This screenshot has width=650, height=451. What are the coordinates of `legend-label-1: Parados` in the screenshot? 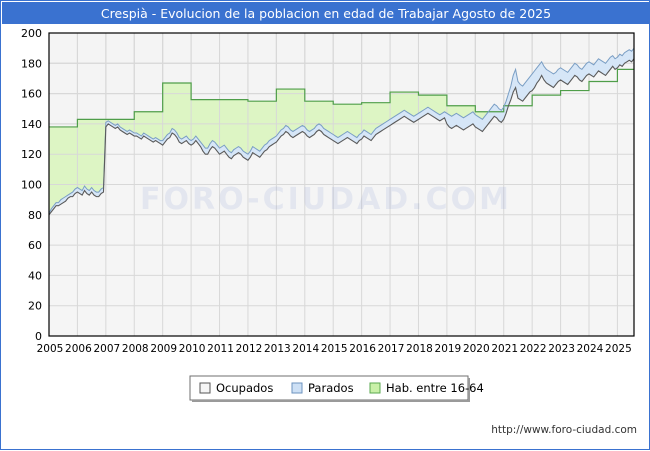 It's located at (331, 388).